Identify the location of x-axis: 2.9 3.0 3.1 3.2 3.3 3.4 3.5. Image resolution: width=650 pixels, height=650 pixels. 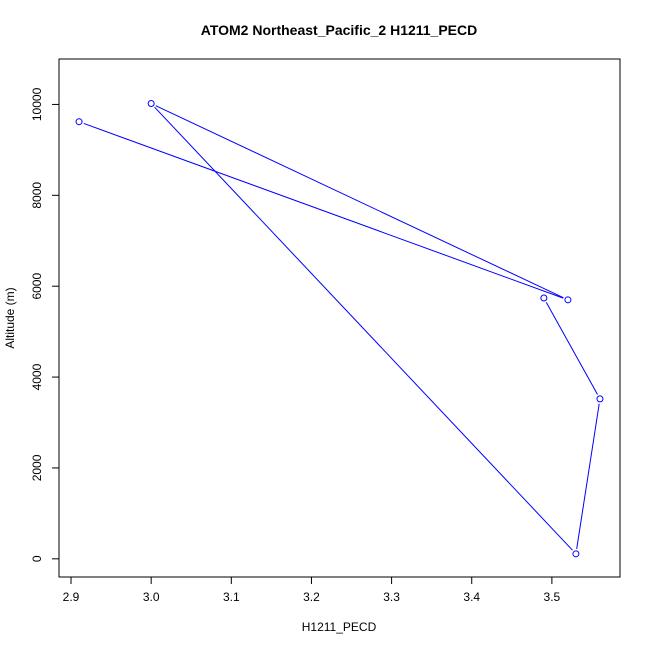
(312, 590).